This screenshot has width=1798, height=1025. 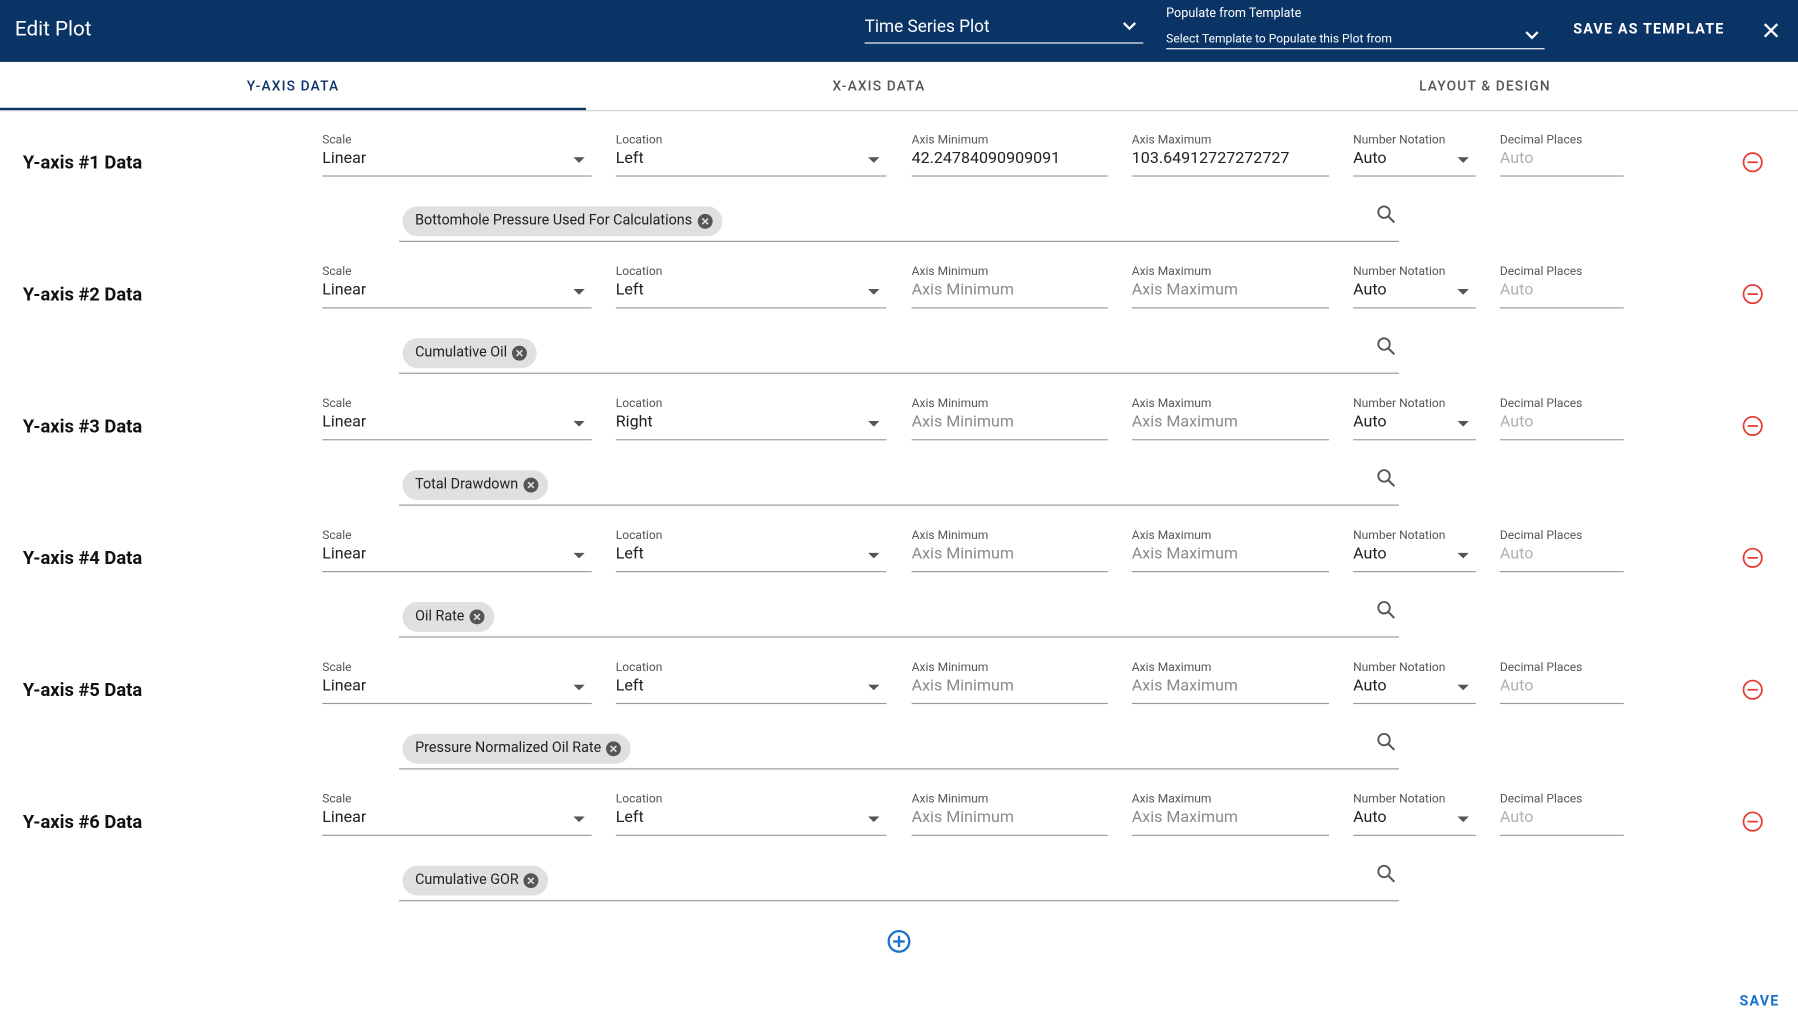 What do you see at coordinates (639, 799) in the screenshot?
I see `field-label: Location` at bounding box center [639, 799].